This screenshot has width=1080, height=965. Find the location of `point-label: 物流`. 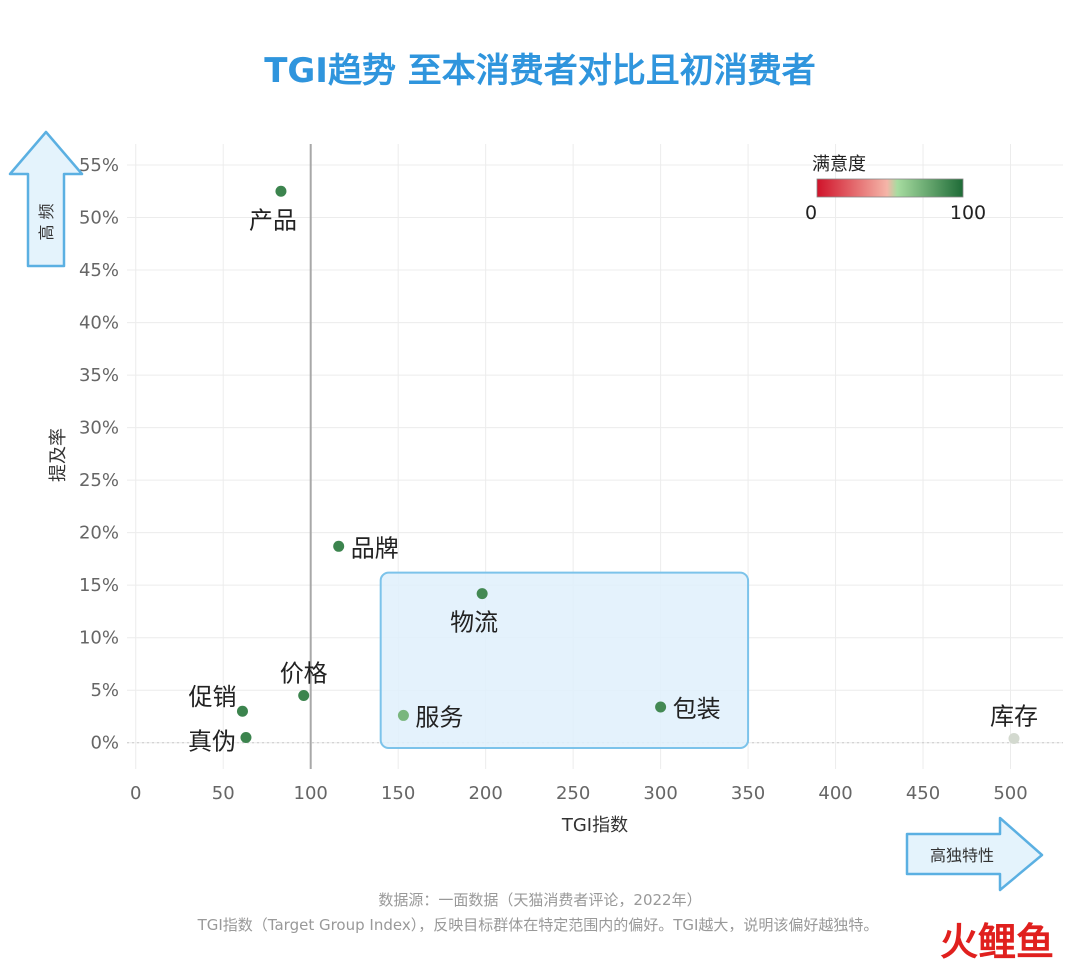

point-label: 物流 is located at coordinates (474, 623).